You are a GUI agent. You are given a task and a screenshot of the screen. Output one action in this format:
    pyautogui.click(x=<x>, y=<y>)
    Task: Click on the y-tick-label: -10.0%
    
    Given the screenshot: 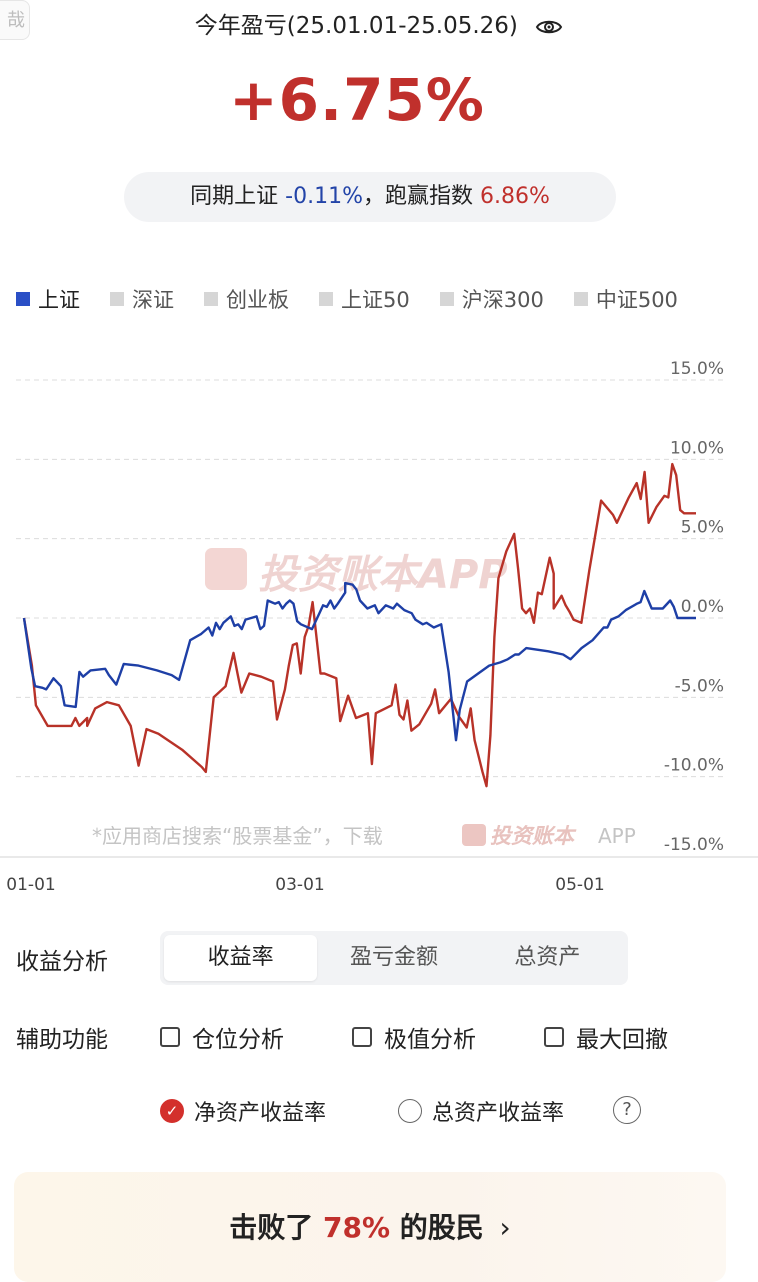 What is the action you would take?
    pyautogui.click(x=694, y=766)
    